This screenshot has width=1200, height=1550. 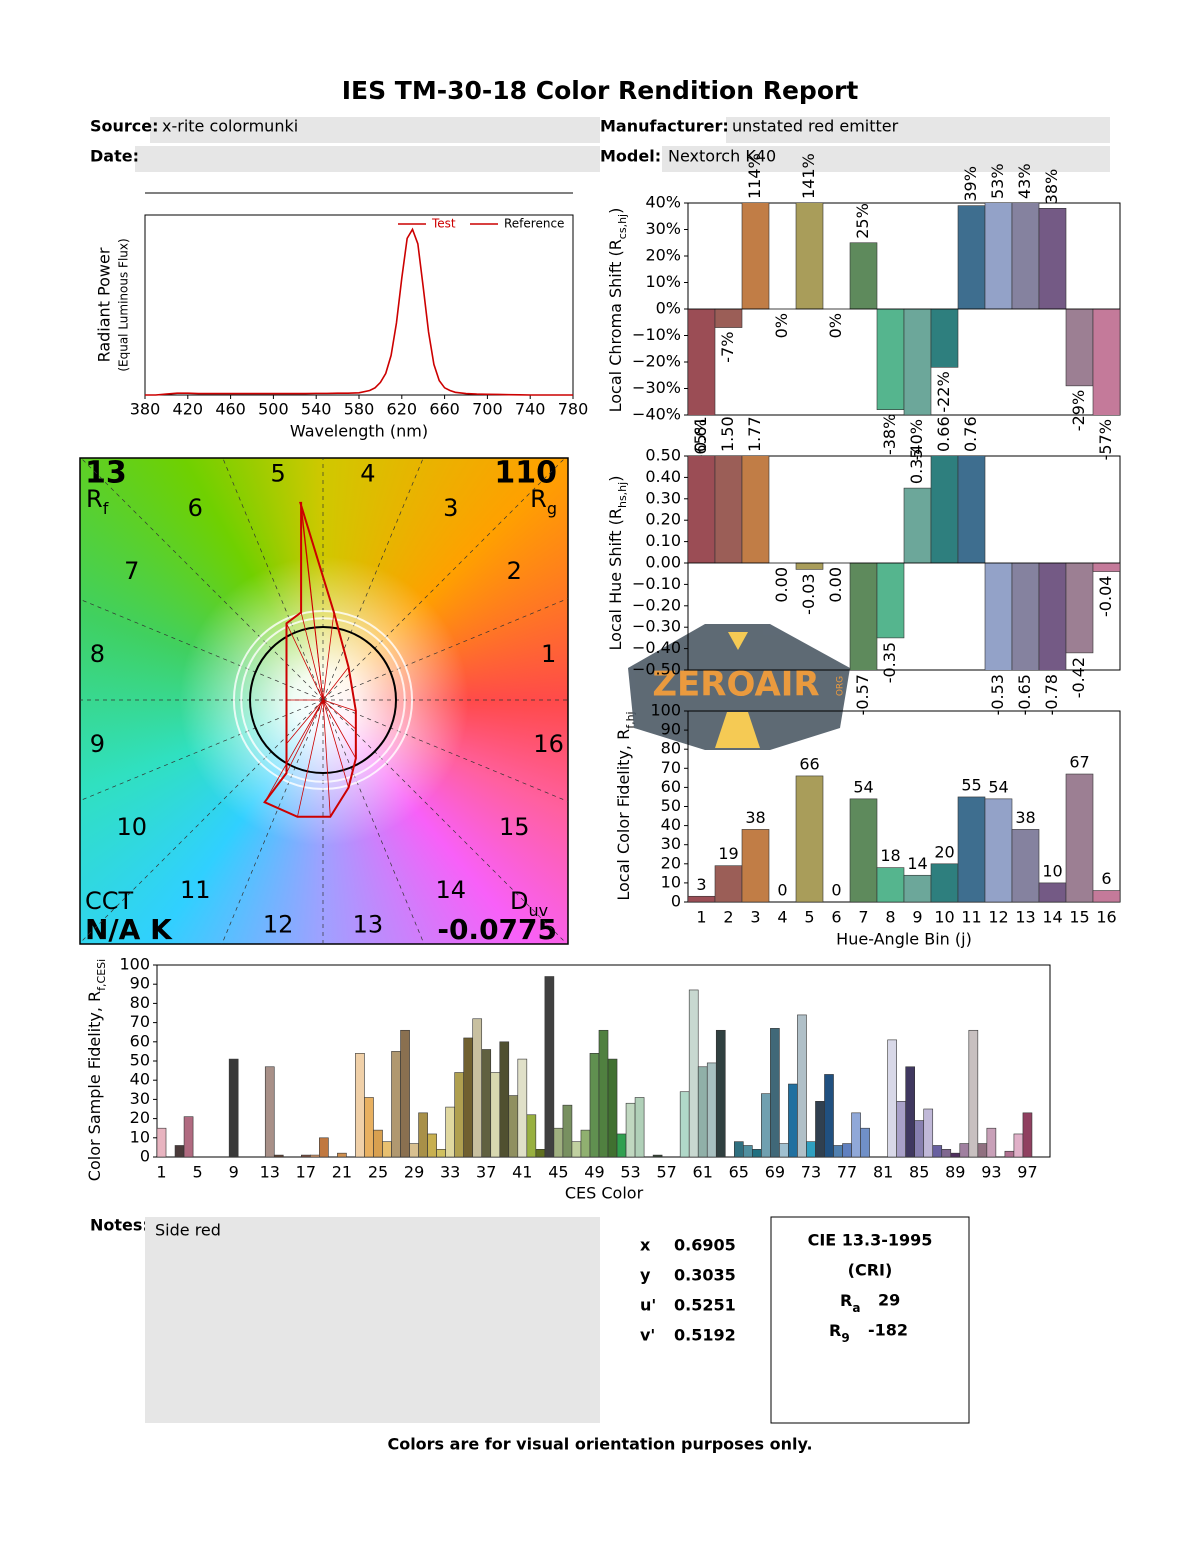 What do you see at coordinates (1051, 694) in the screenshot?
I see `value-label: -0.78` at bounding box center [1051, 694].